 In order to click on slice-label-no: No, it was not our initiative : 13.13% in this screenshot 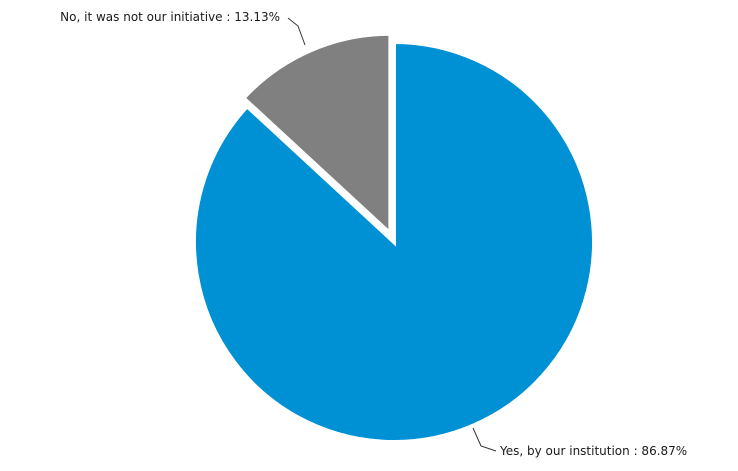, I will do `click(170, 17)`.